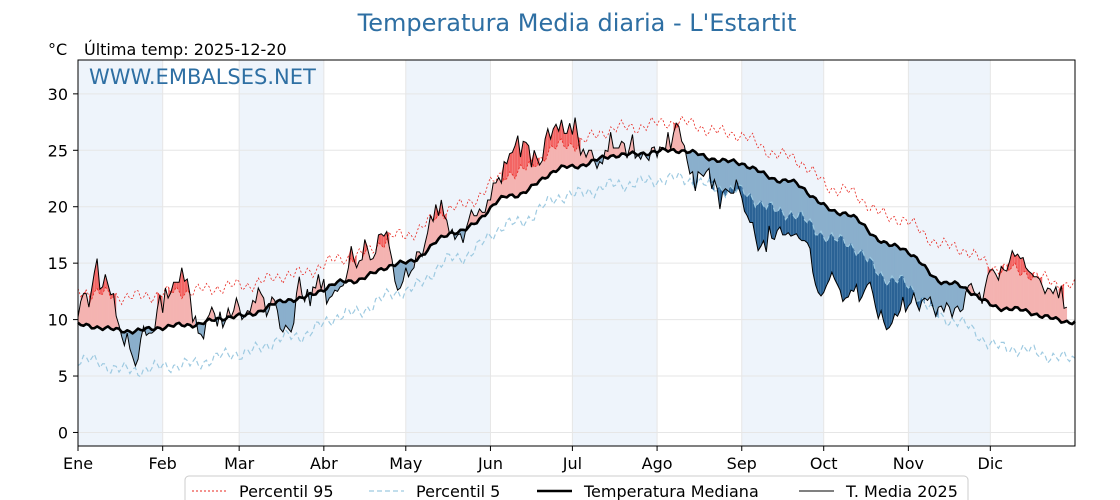 Image resolution: width=1120 pixels, height=500 pixels. What do you see at coordinates (577, 23) in the screenshot?
I see `chart-title: Temperatura Media diaria - L'Estartit` at bounding box center [577, 23].